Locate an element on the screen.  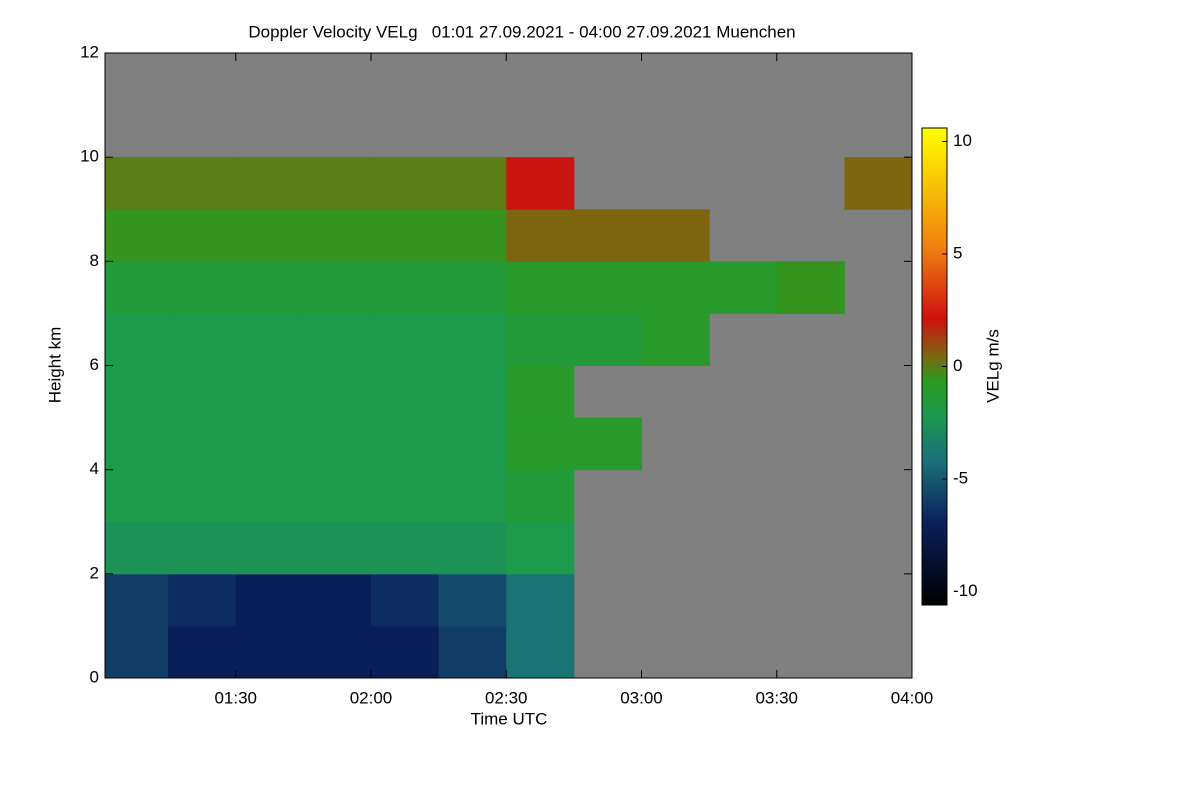
x-tick-label: 01:30 is located at coordinates (235, 697).